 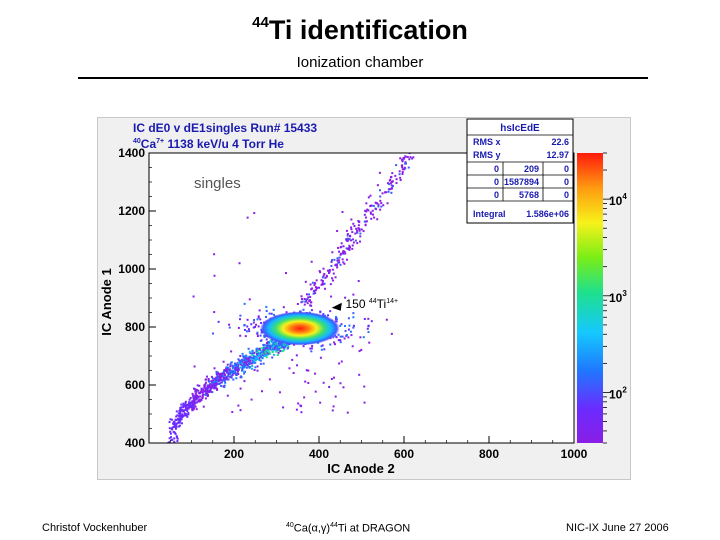 I want to click on colorbar-tick-label: 104, so click(x=618, y=200).